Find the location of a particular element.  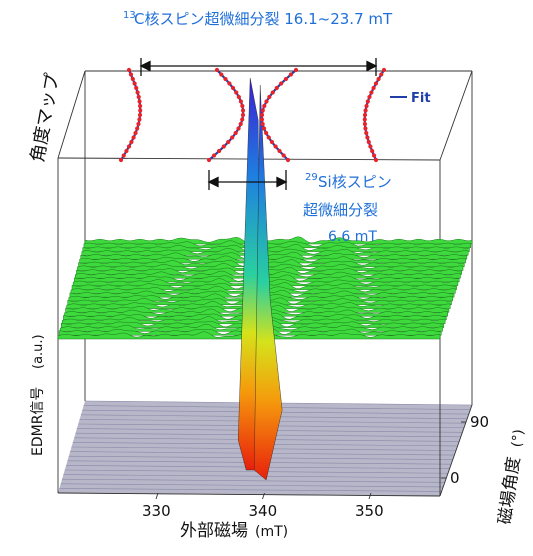

spectrum-trace is located at coordinates (278, 240).